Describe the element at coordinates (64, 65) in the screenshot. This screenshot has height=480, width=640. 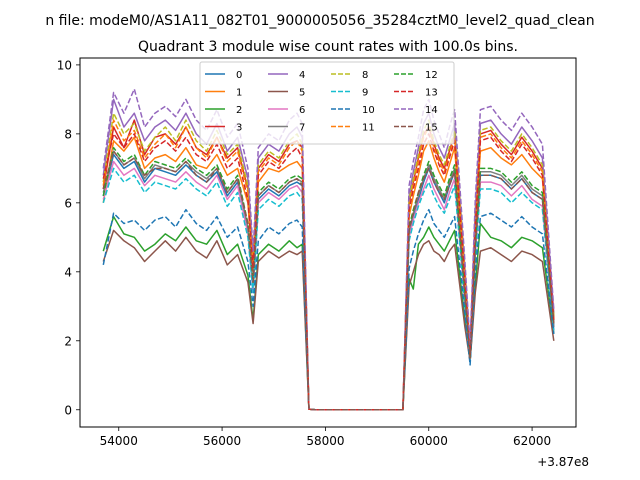
I see `y-tick-label: 10` at that location.